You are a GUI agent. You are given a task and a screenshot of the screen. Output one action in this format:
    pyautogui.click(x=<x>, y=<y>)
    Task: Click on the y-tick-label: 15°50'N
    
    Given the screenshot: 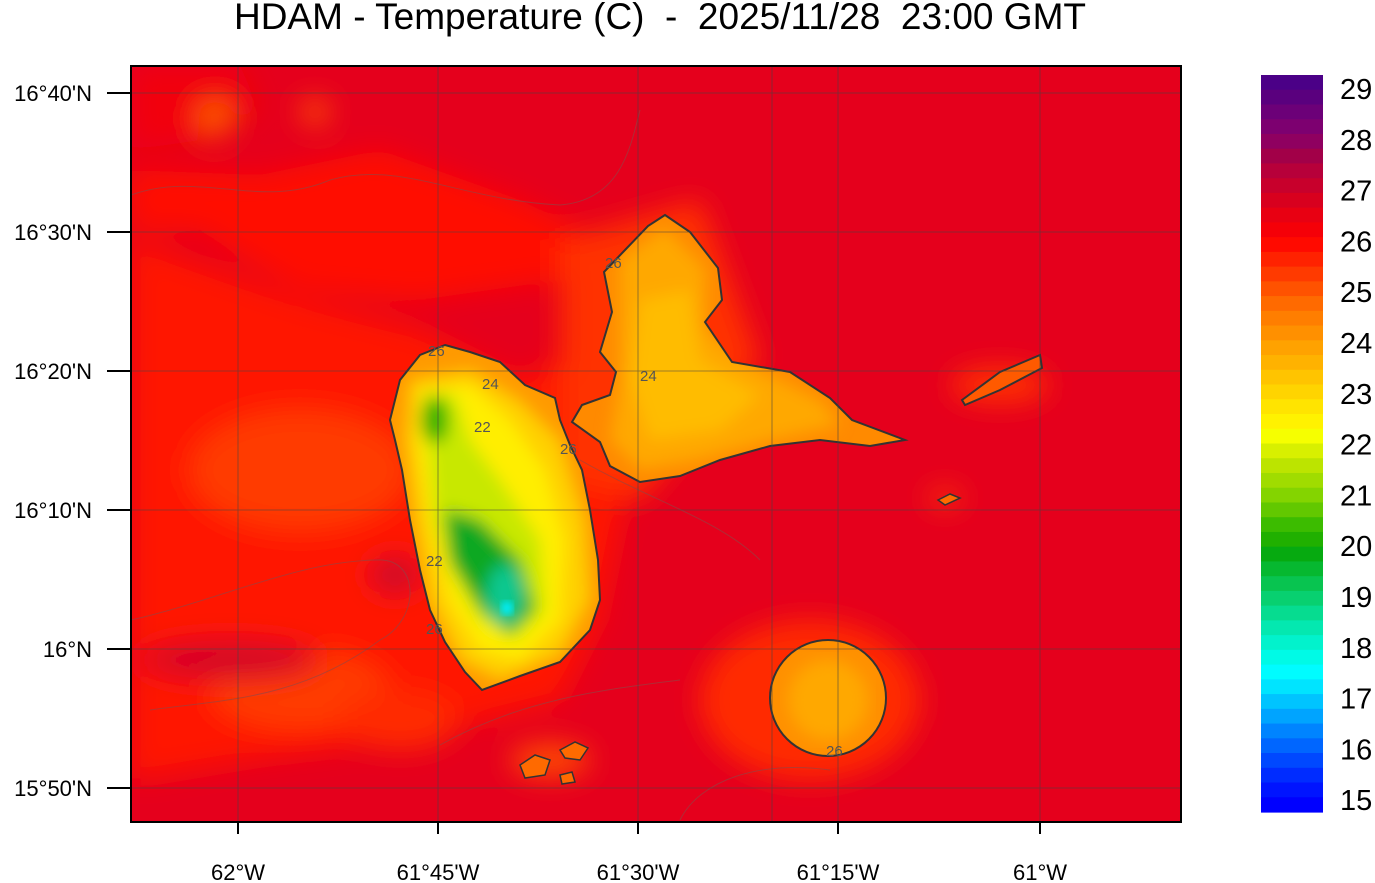 What is the action you would take?
    pyautogui.click(x=53, y=788)
    